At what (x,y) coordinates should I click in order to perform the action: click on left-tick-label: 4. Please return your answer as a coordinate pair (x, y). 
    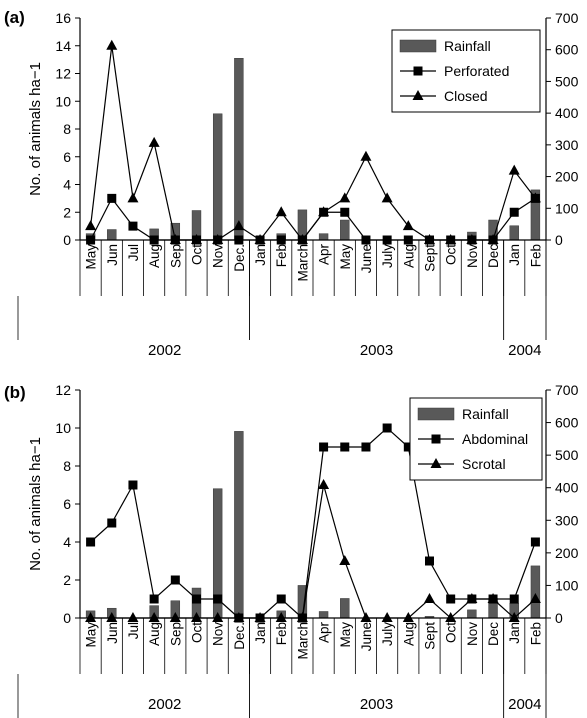
    Looking at the image, I should click on (67, 542).